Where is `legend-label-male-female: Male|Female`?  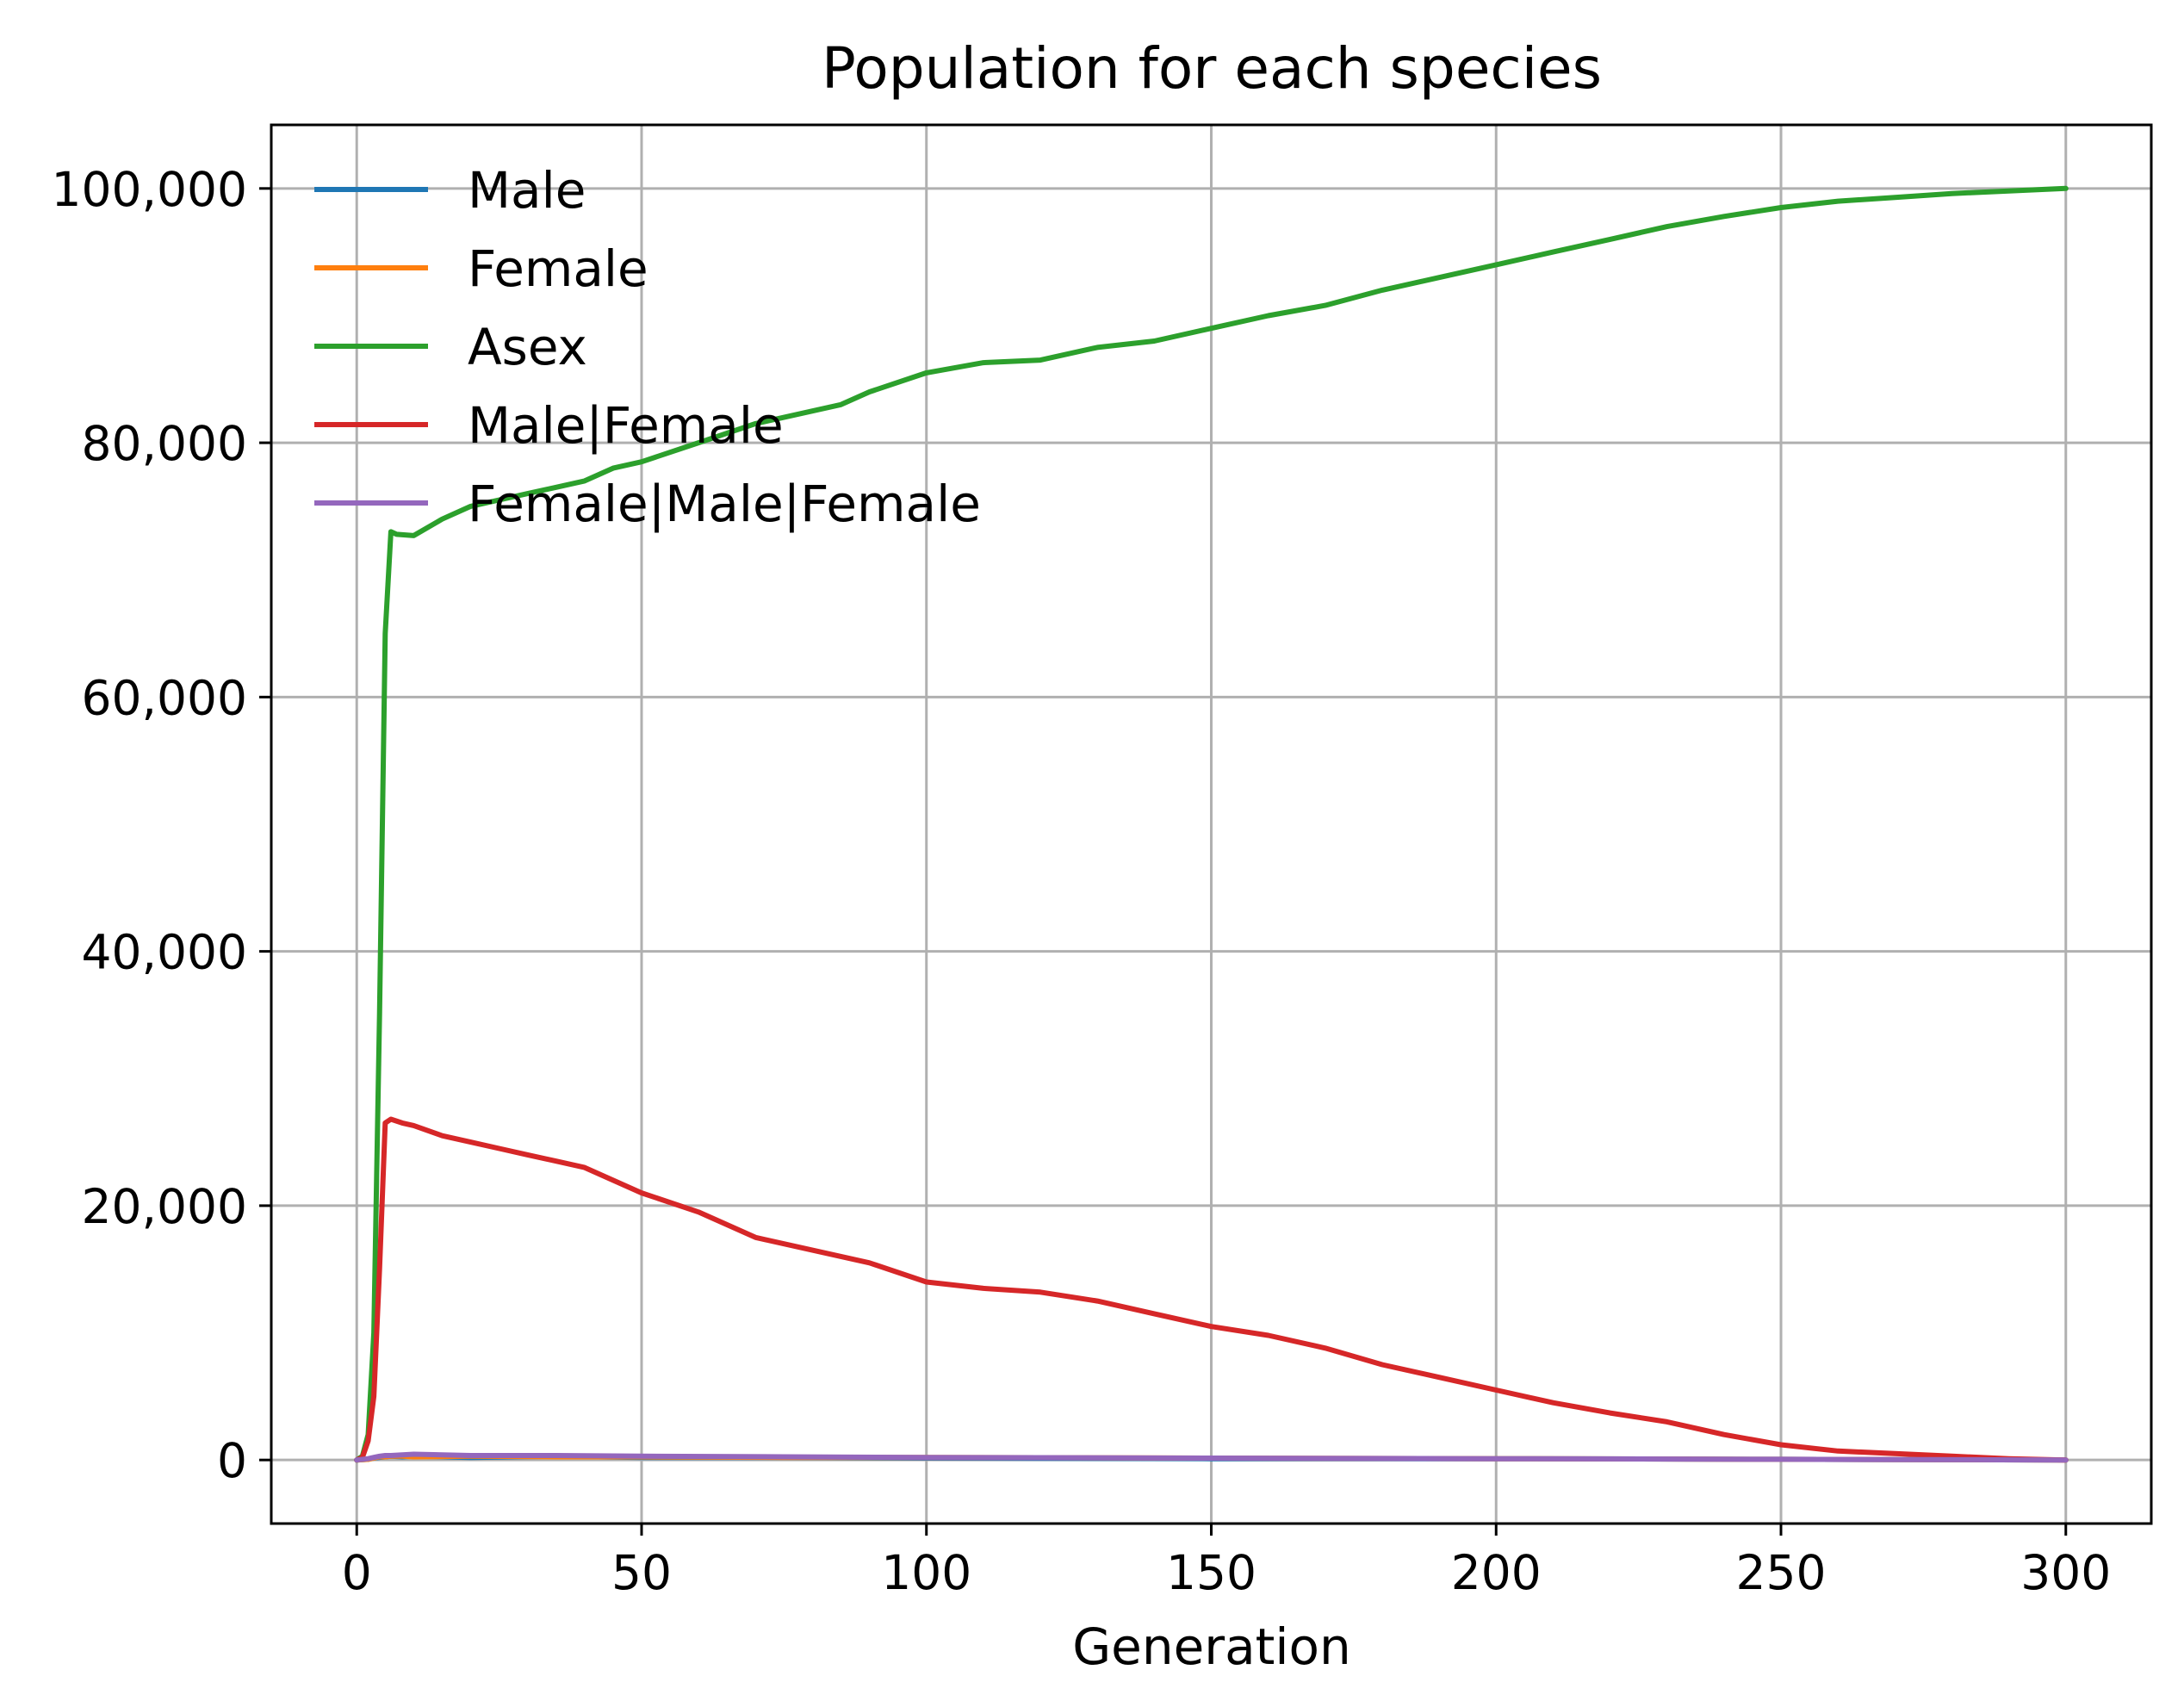 legend-label-male-female: Male|Female is located at coordinates (626, 426).